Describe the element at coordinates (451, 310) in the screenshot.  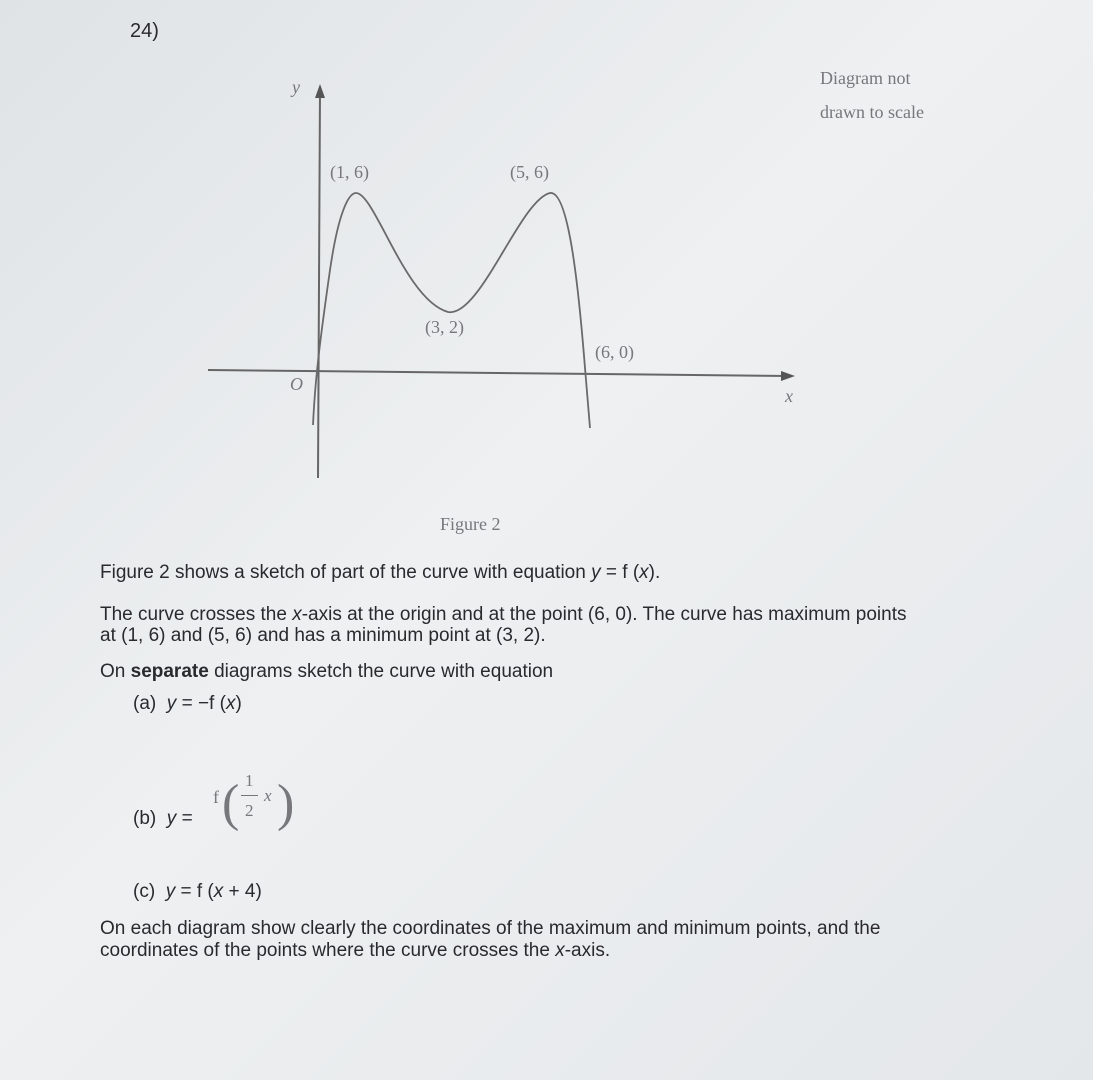
I see `curve` at that location.